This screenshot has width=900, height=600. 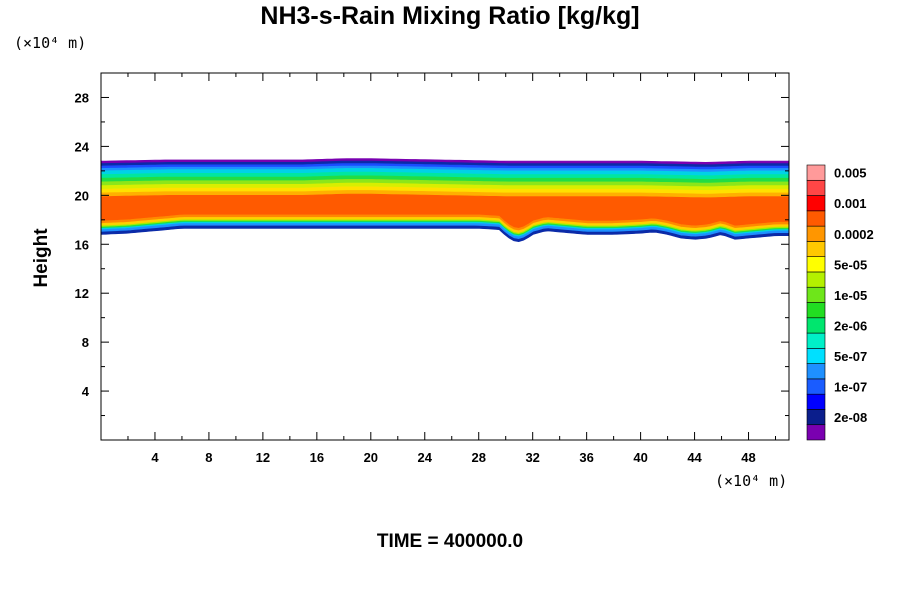 What do you see at coordinates (450, 541) in the screenshot?
I see `time-label: TIME = 400000.0` at bounding box center [450, 541].